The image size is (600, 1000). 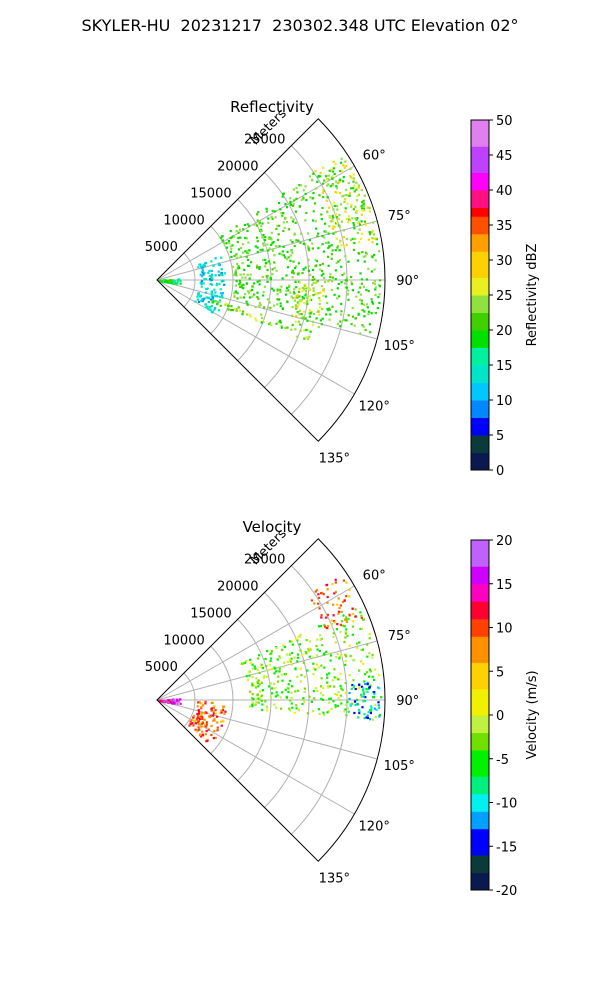 What do you see at coordinates (374, 576) in the screenshot?
I see `azimuth-tick-label: 60°` at bounding box center [374, 576].